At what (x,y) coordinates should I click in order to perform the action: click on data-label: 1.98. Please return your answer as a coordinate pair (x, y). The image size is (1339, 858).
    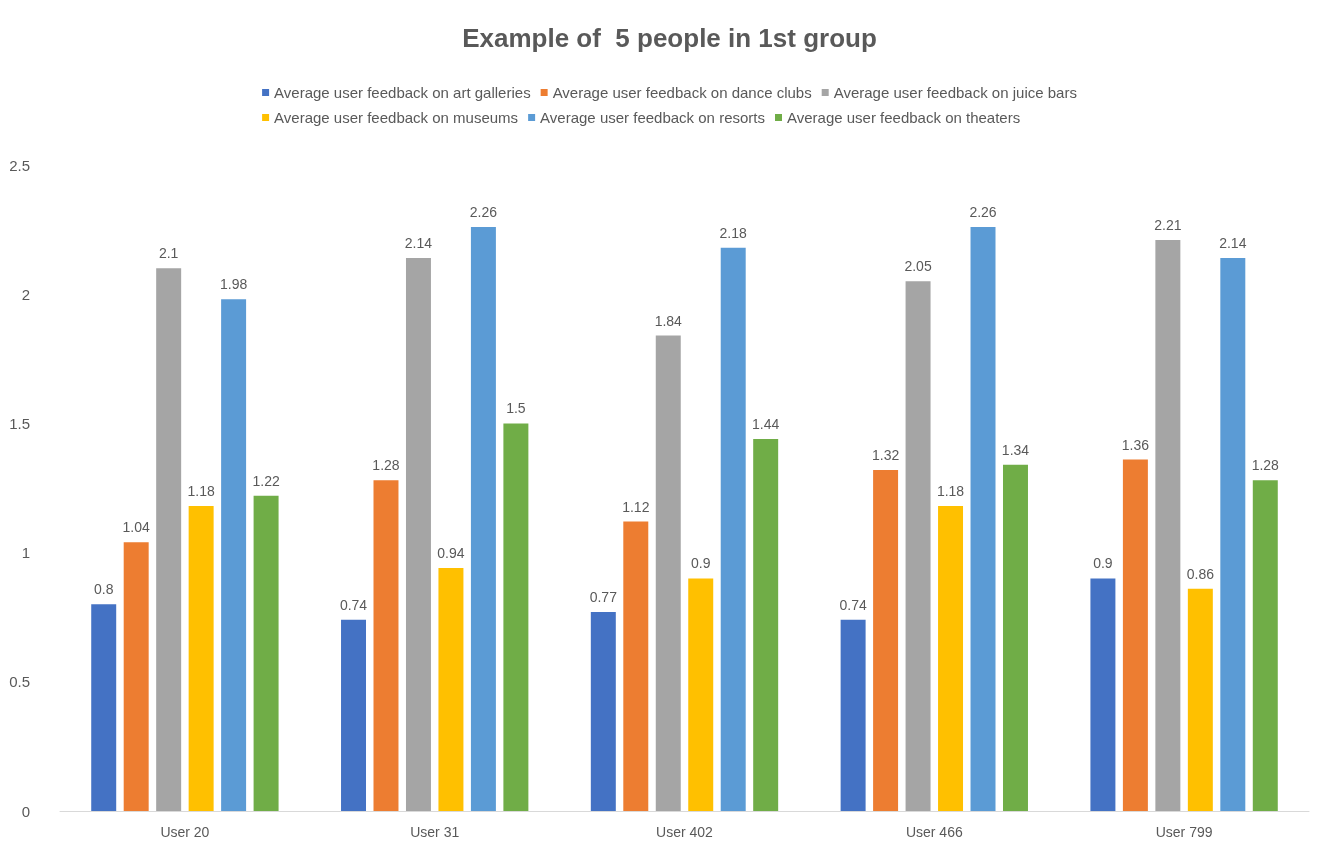
    Looking at the image, I should click on (233, 284).